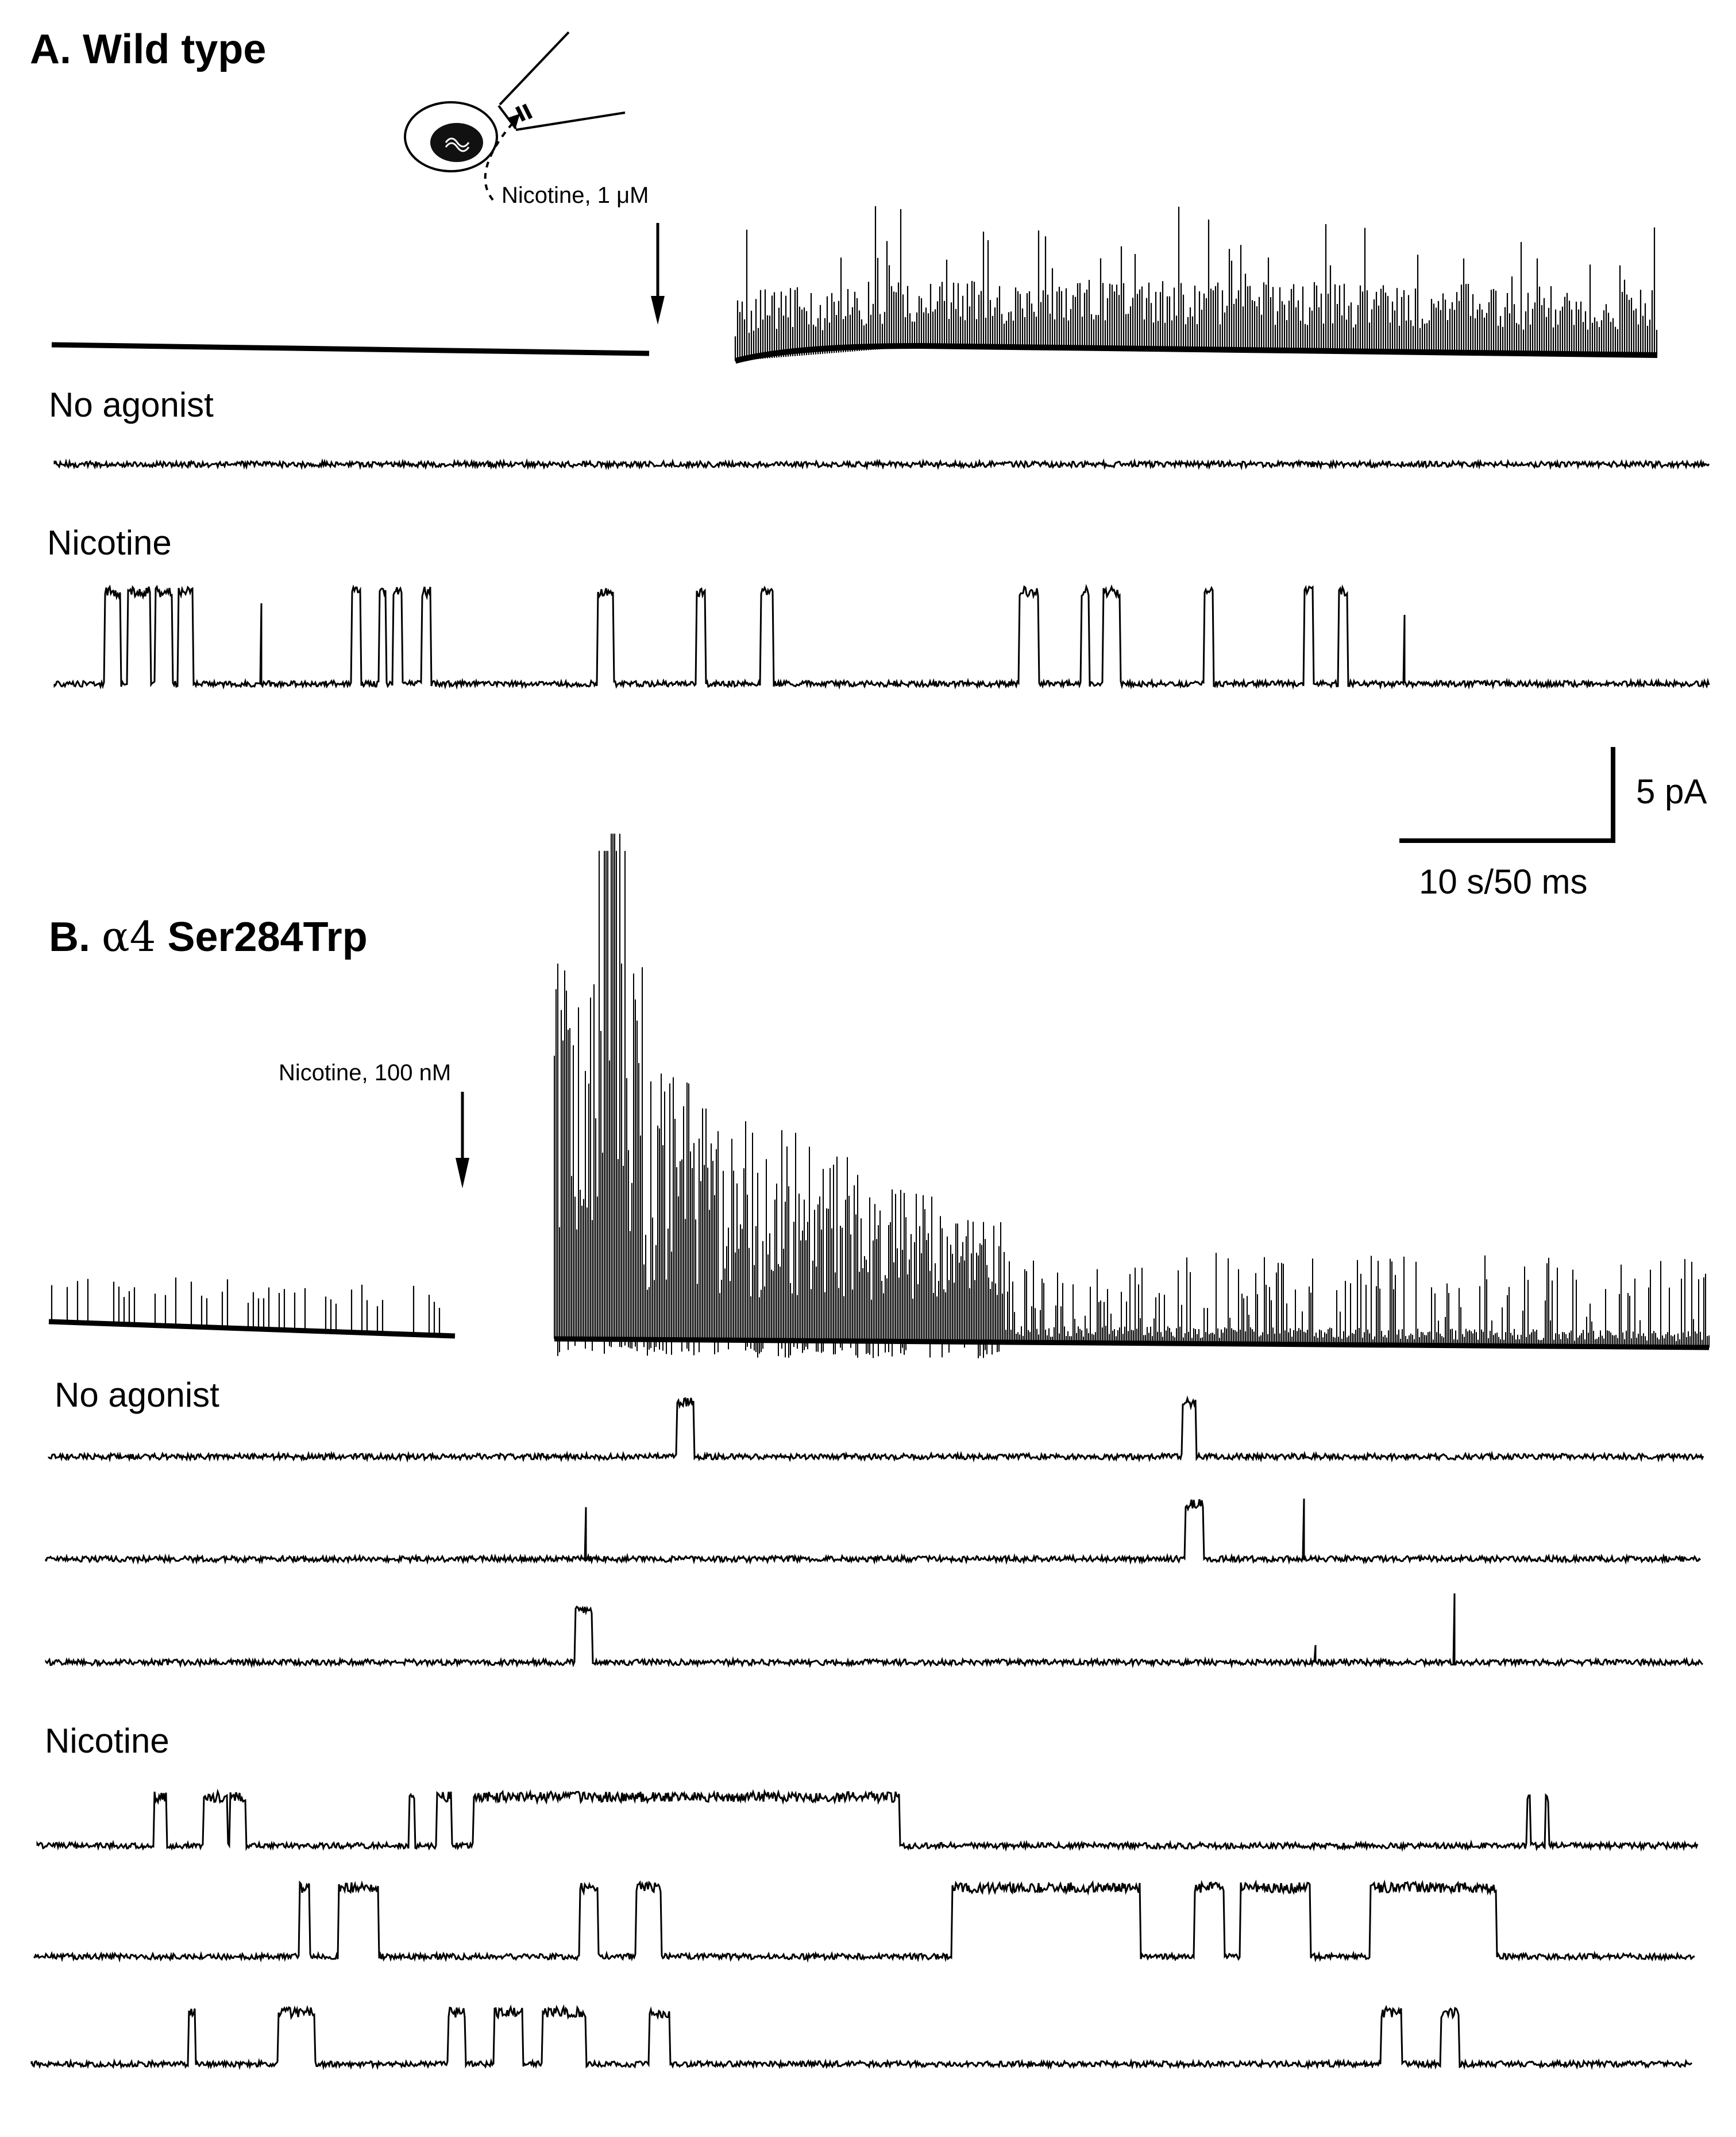 The height and width of the screenshot is (2137, 1736). Describe the element at coordinates (1503, 881) in the screenshot. I see `scale-bar-time-label: 10 s/50 ms` at that location.